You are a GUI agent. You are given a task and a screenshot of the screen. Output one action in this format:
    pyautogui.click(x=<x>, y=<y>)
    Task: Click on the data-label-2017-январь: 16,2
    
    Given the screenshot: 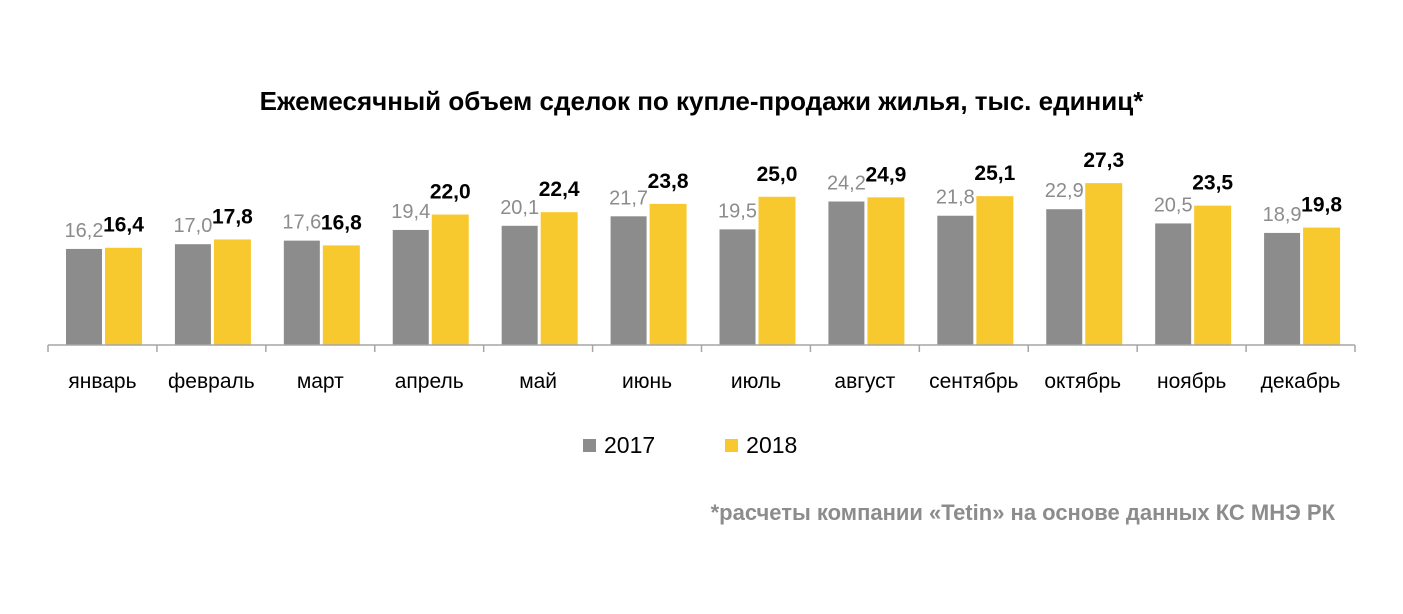 What is the action you would take?
    pyautogui.click(x=84, y=231)
    